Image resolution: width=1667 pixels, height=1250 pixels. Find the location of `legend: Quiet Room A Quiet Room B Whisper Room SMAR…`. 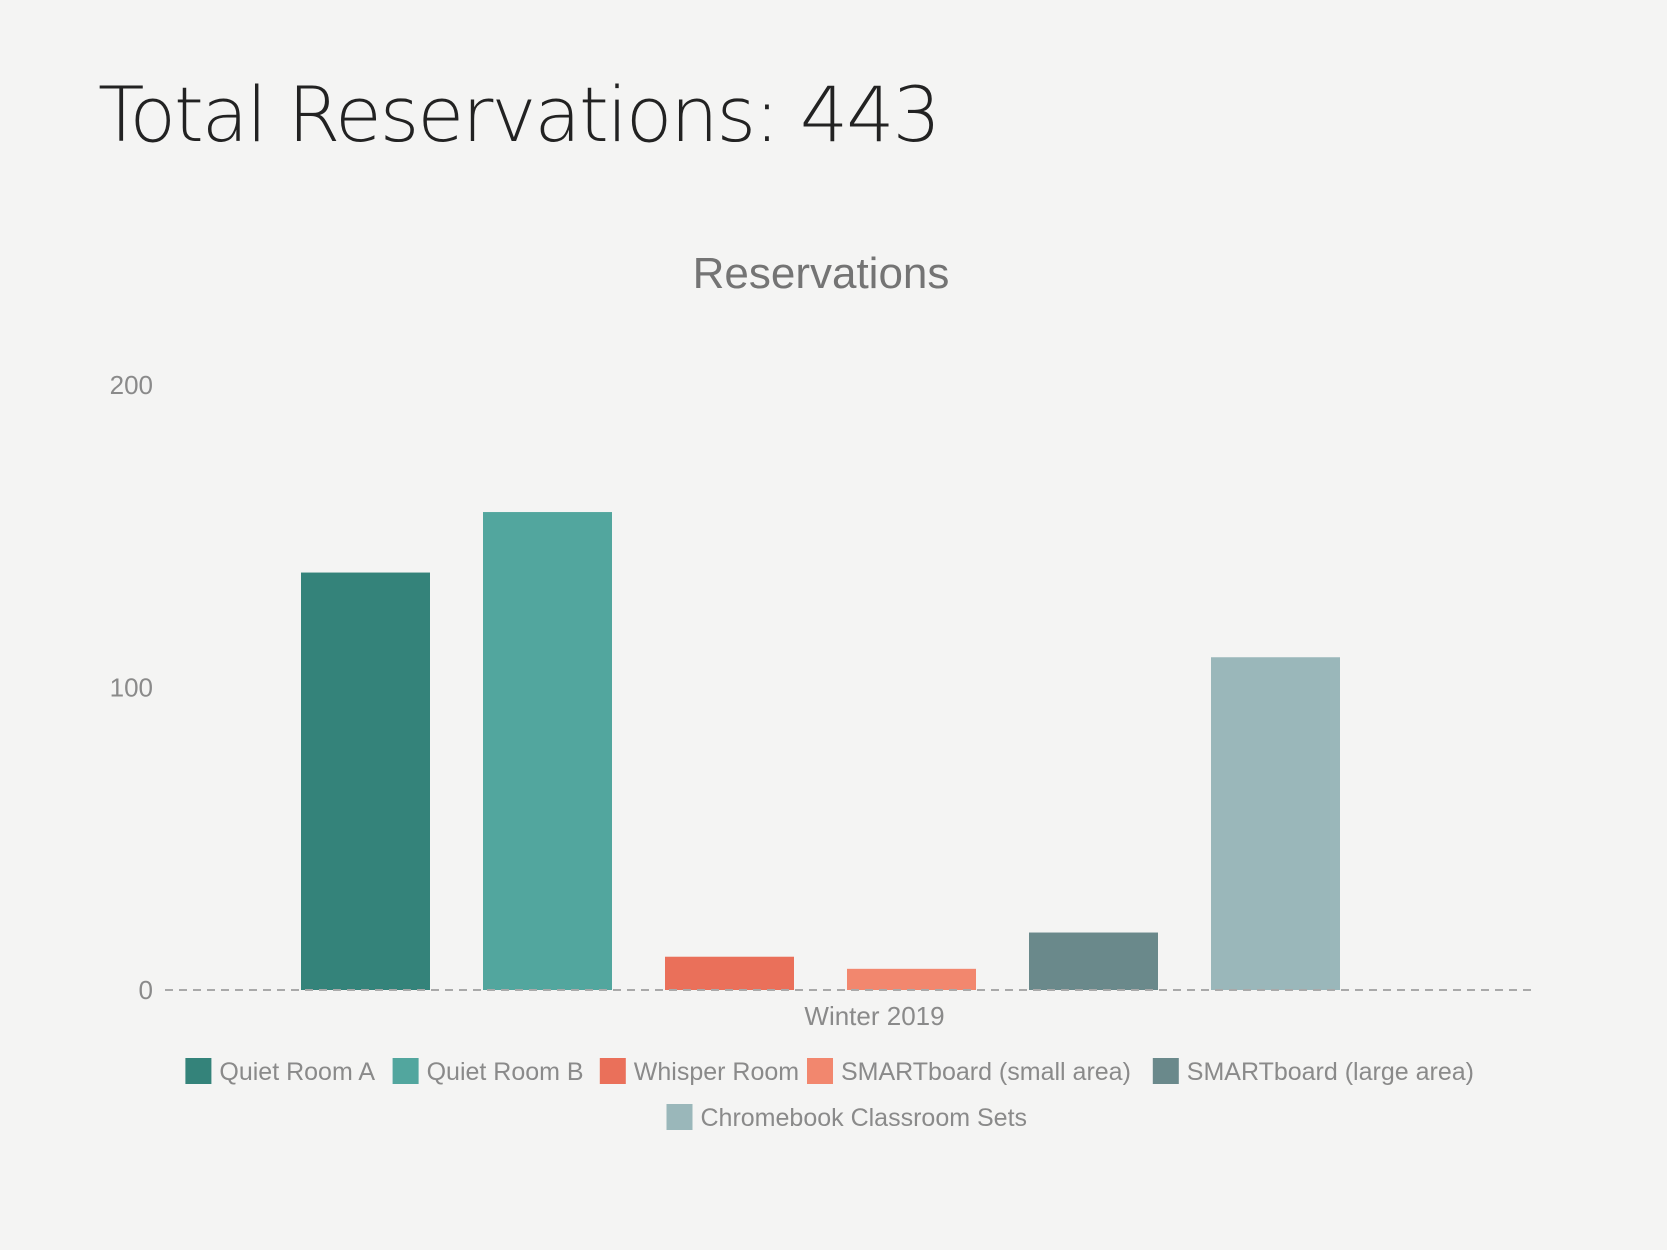

legend: Quiet Room A Quiet Room B Whisper Room SMAR… is located at coordinates (829, 1095).